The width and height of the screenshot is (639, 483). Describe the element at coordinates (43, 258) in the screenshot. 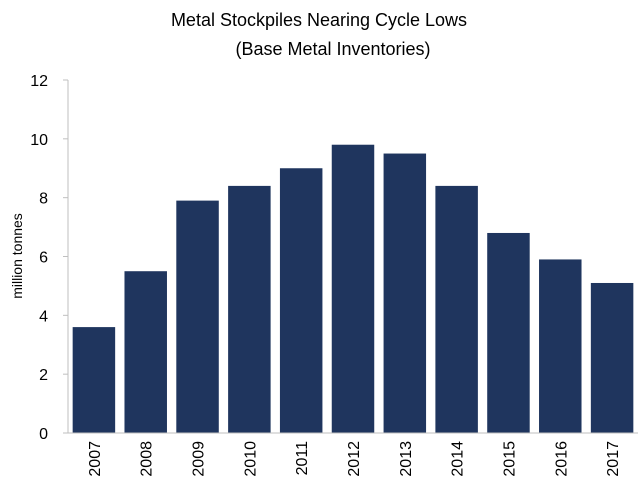

I see `y-tick-label: 6` at that location.